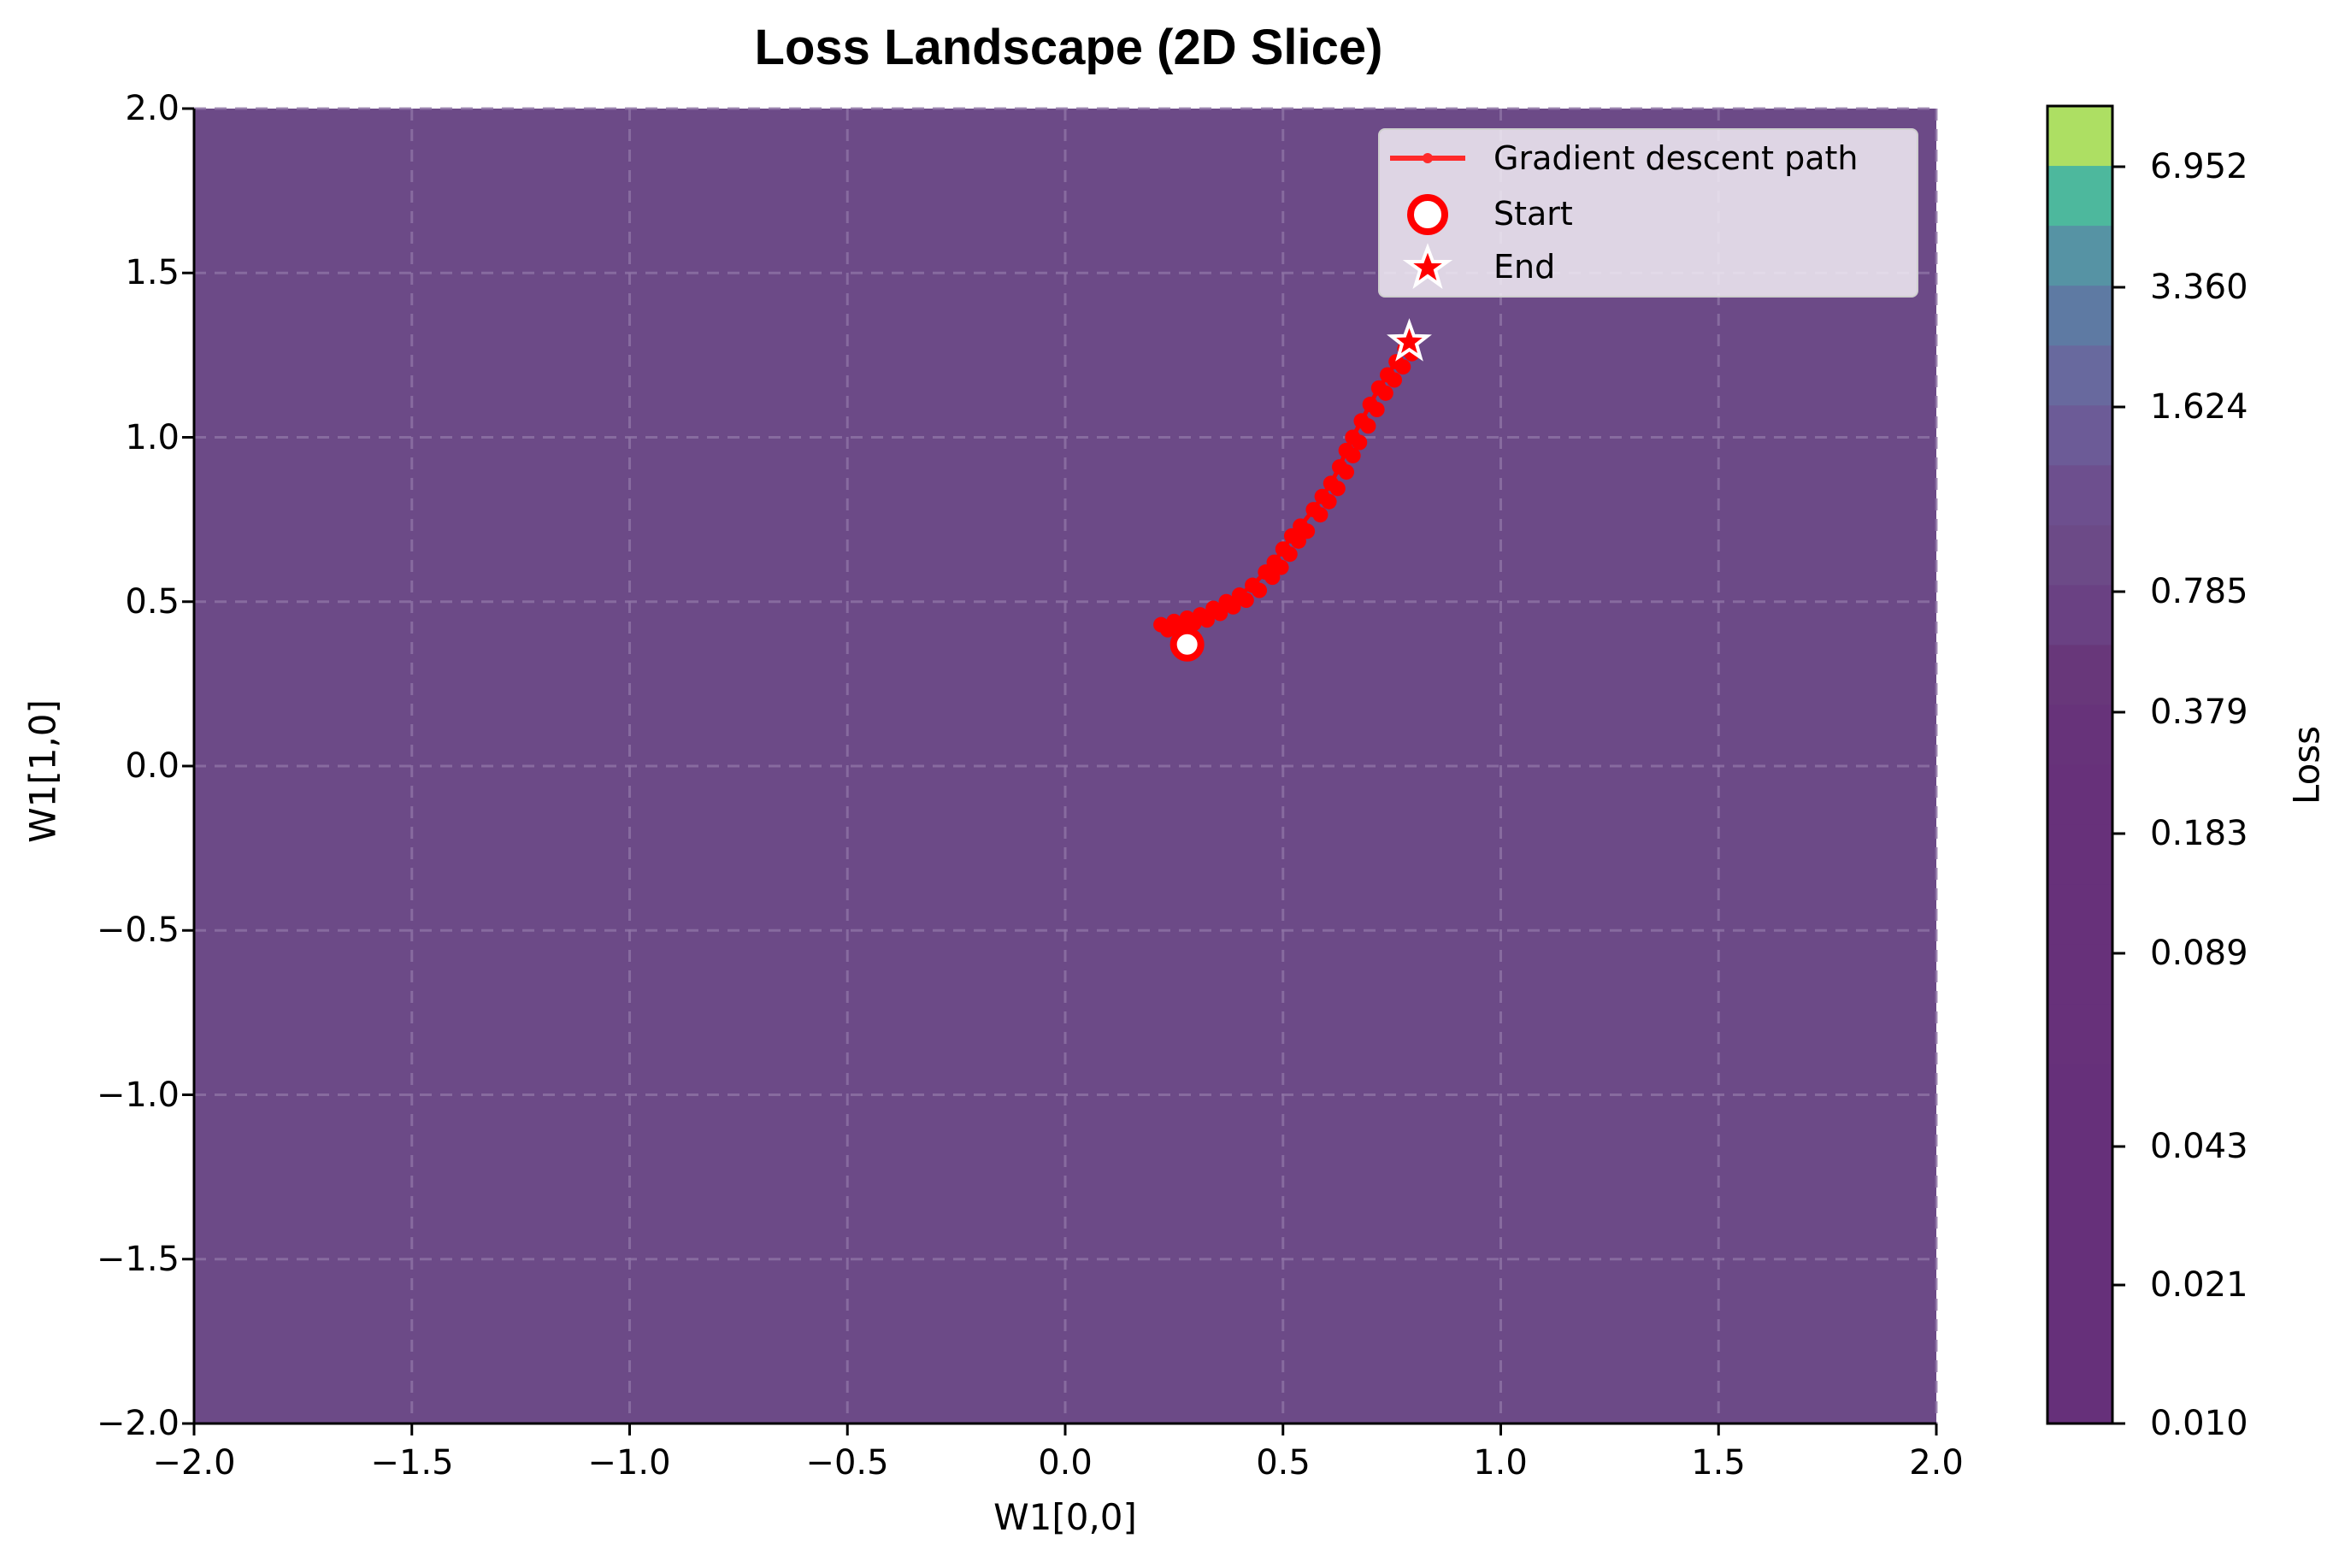 The height and width of the screenshot is (1568, 2333). Describe the element at coordinates (412, 1463) in the screenshot. I see `x-tick-label: −1.5` at that location.